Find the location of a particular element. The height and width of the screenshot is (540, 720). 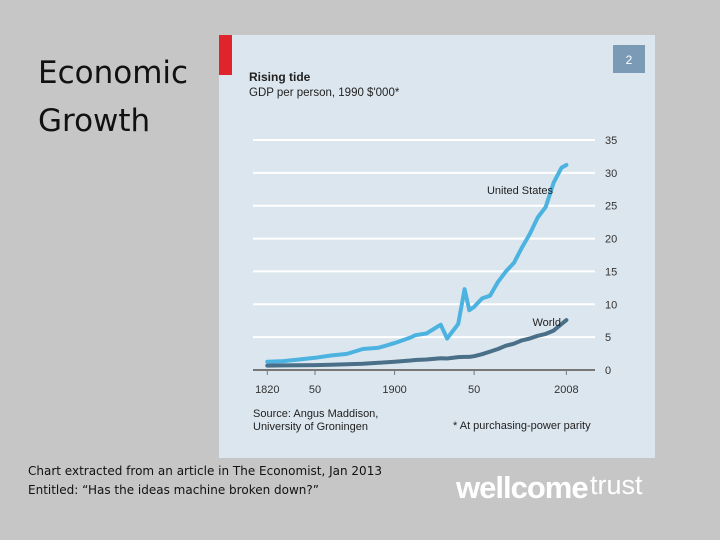

series-label: United States is located at coordinates (520, 191).